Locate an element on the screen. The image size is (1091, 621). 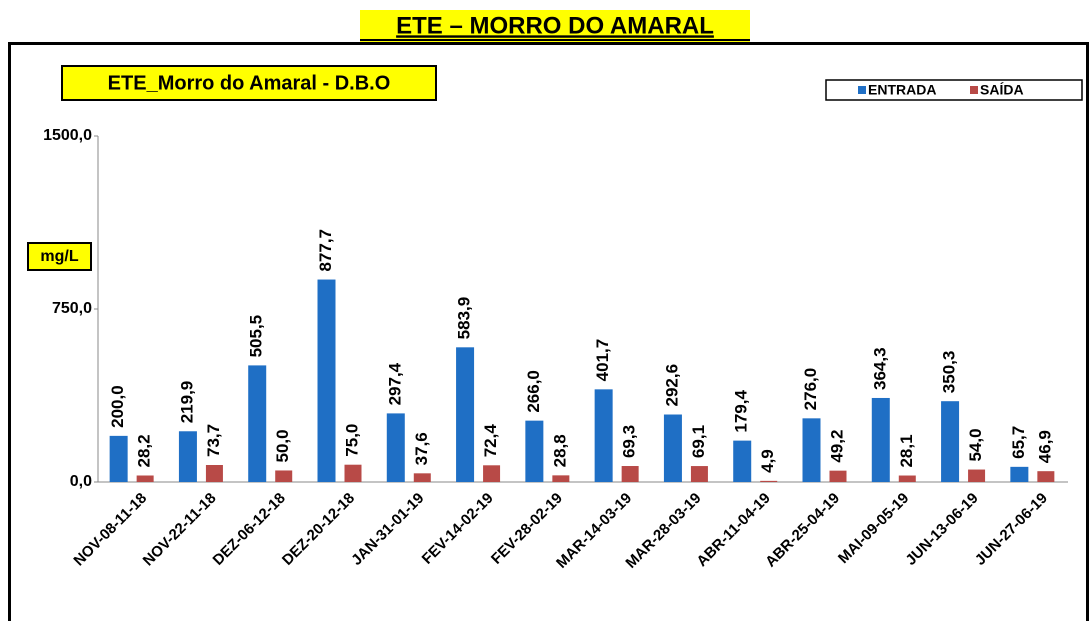
data-label: 179,4 is located at coordinates (741, 411).